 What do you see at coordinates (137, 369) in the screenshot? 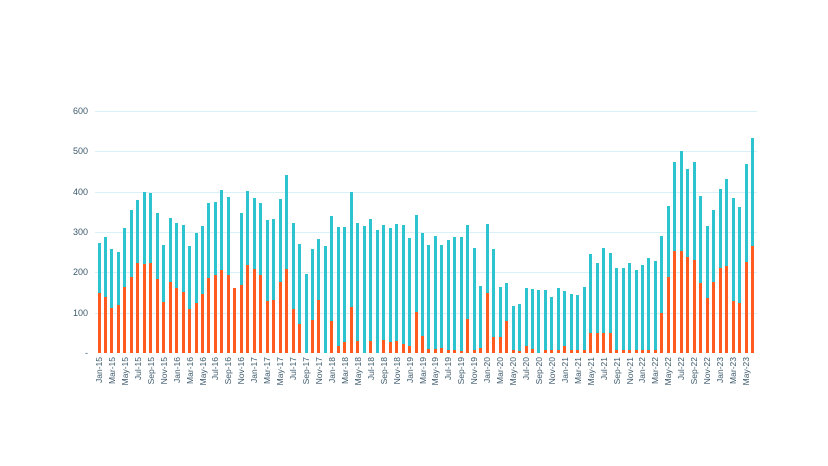
I see `x-tick-label: Jul-15` at bounding box center [137, 369].